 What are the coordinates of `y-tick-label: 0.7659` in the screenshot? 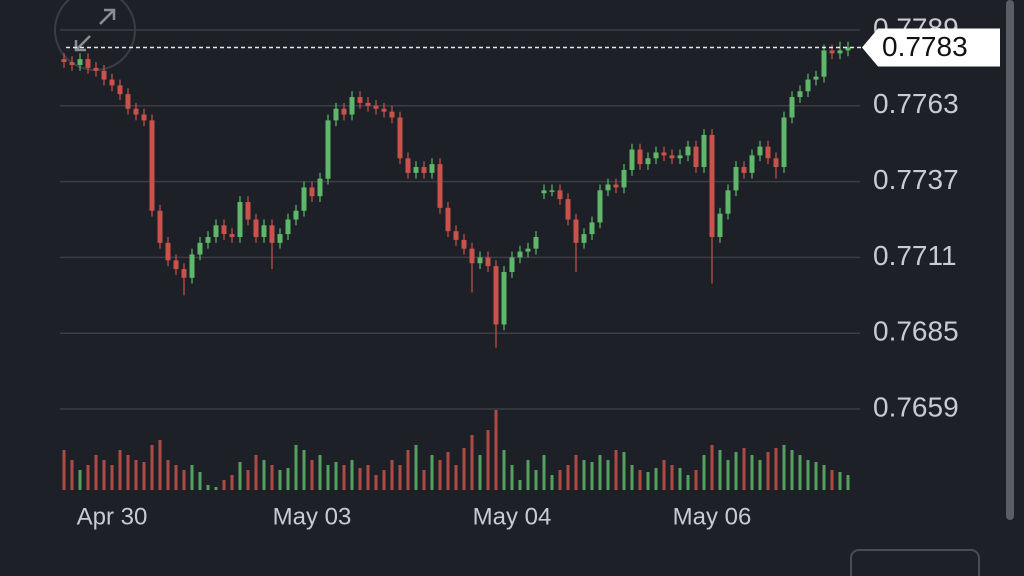 It's located at (916, 406).